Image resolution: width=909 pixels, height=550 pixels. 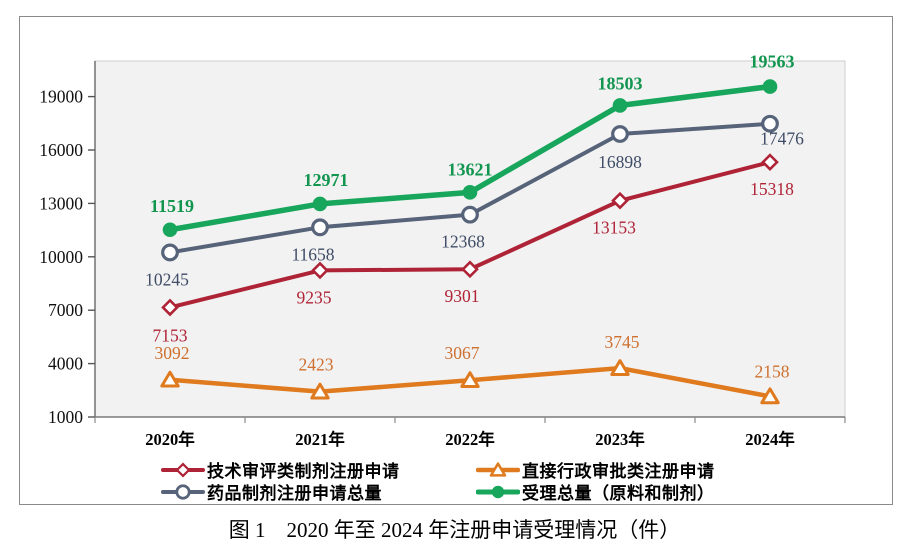 I want to click on data-point-label: 15318, so click(x=772, y=189).